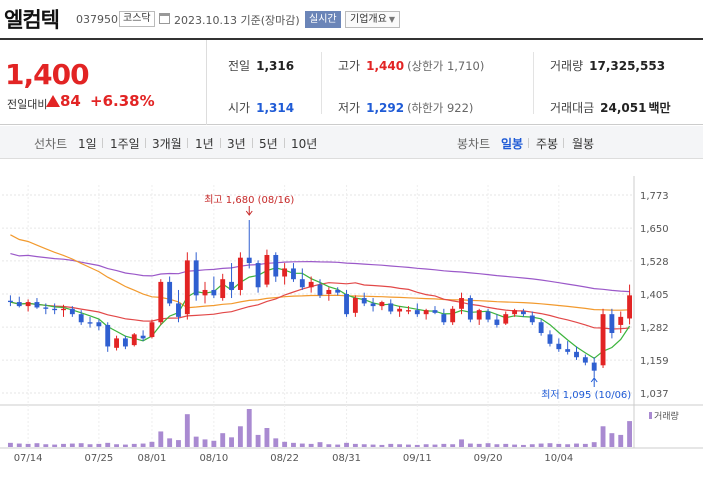 This screenshot has height=489, width=703. What do you see at coordinates (654, 394) in the screenshot?
I see `y-tick-label: 1,037` at bounding box center [654, 394].